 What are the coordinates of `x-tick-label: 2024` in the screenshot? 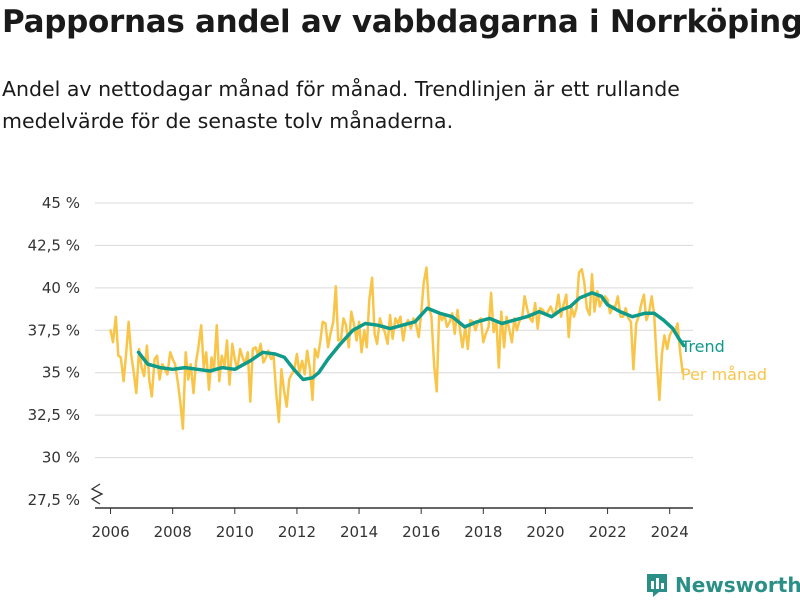 It's located at (670, 532).